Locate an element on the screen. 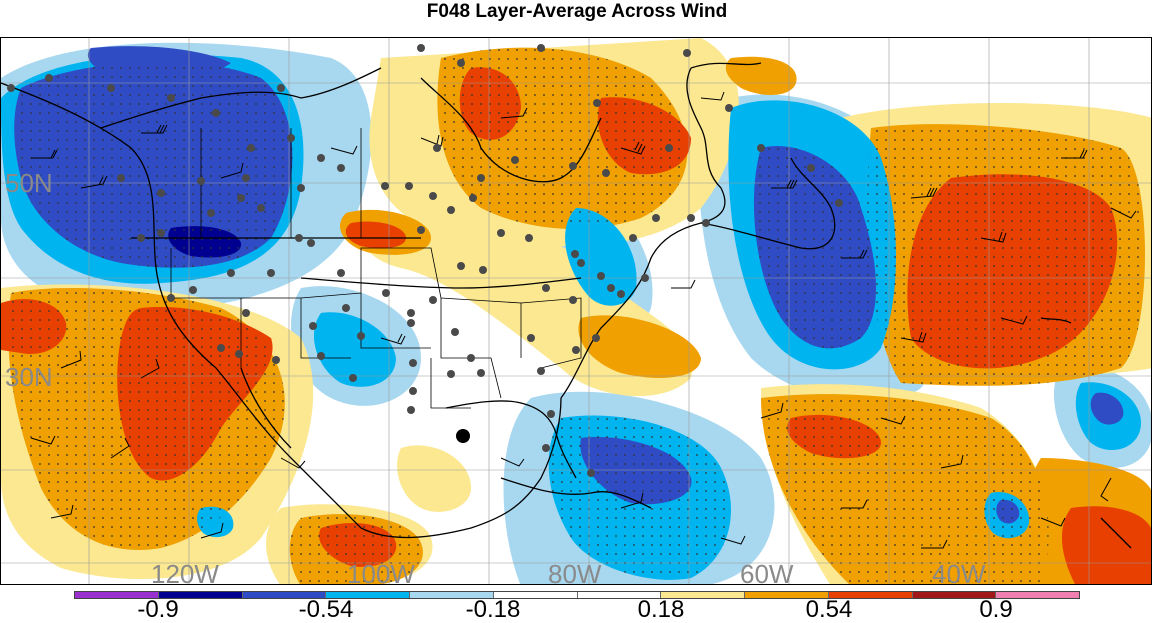 Image resolution: width=1154 pixels, height=623 pixels. lat-label-50n: 50N is located at coordinates (29, 183).